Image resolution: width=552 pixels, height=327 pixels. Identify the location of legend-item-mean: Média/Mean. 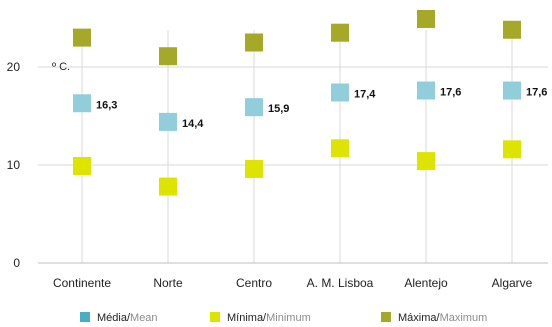
(119, 318).